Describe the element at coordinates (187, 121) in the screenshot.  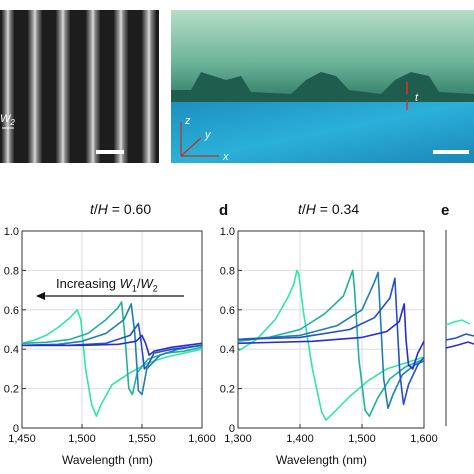
I see `axis-z-label: z` at that location.